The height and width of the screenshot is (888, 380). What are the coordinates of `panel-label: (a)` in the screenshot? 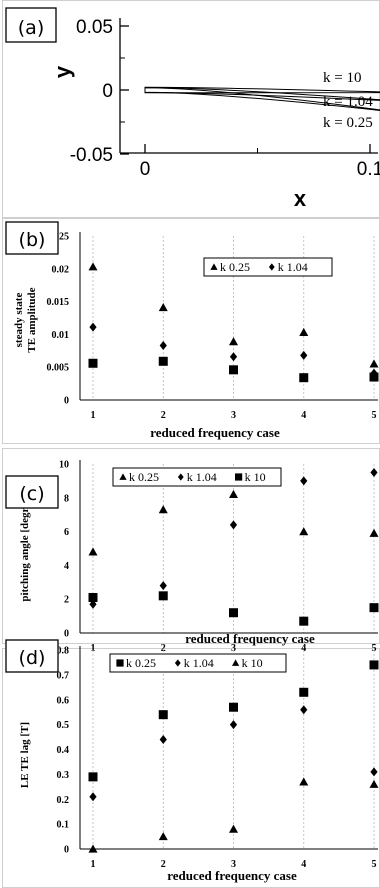 It's located at (31, 28).